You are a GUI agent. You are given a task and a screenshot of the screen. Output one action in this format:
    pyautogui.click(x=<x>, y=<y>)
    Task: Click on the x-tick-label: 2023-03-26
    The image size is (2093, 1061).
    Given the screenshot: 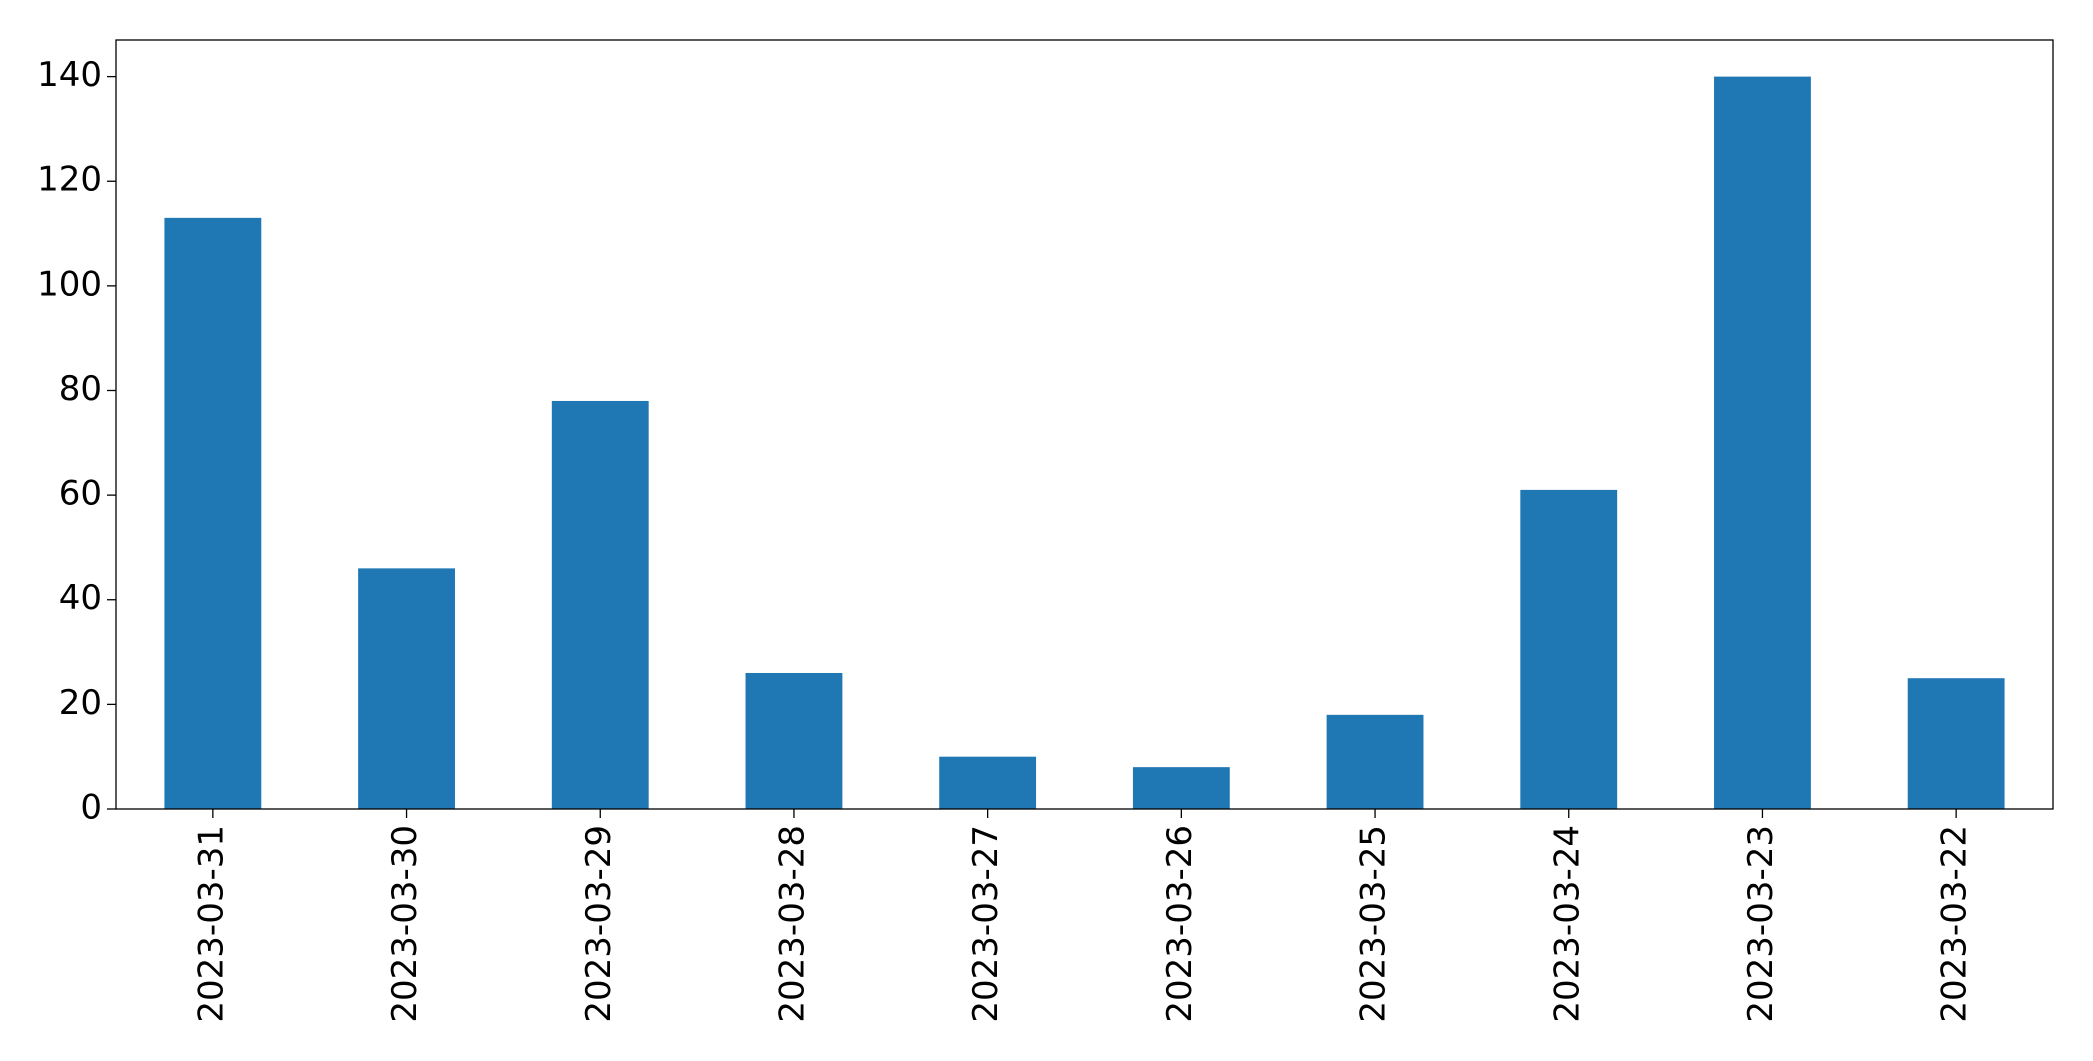 What is the action you would take?
    pyautogui.click(x=1180, y=924)
    